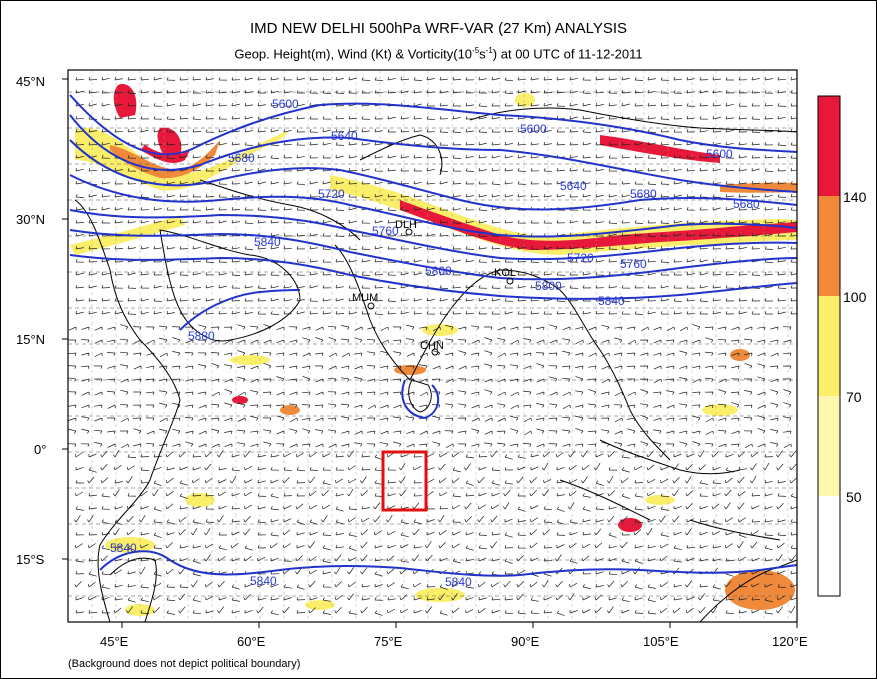 This screenshot has width=877, height=679. Describe the element at coordinates (458, 582) in the screenshot. I see `contour-label: 5840` at that location.